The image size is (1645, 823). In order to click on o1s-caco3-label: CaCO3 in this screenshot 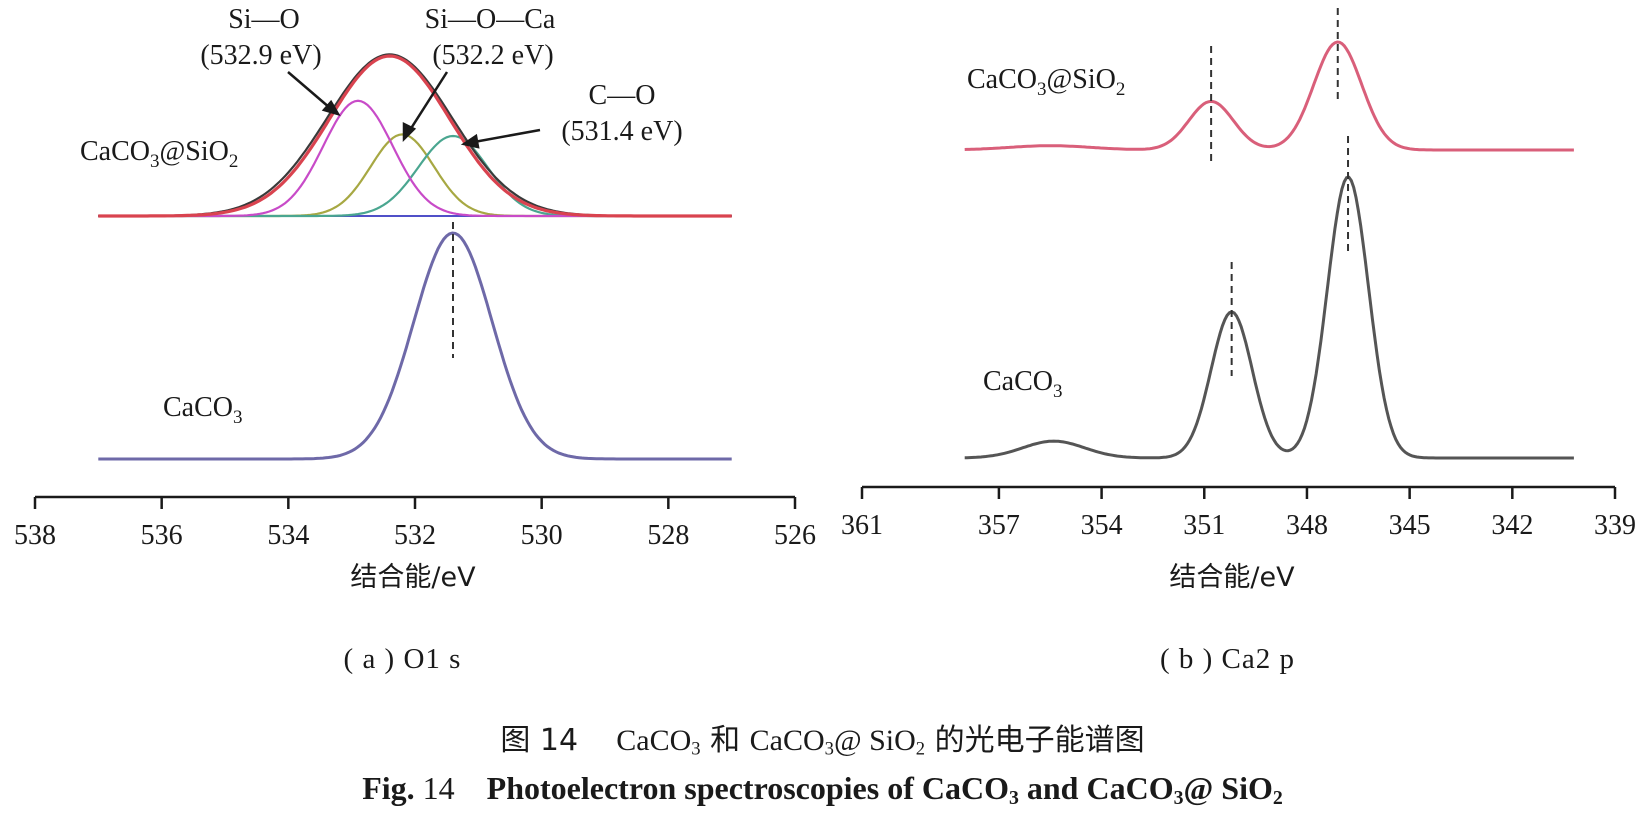, I will do `click(203, 410)`.